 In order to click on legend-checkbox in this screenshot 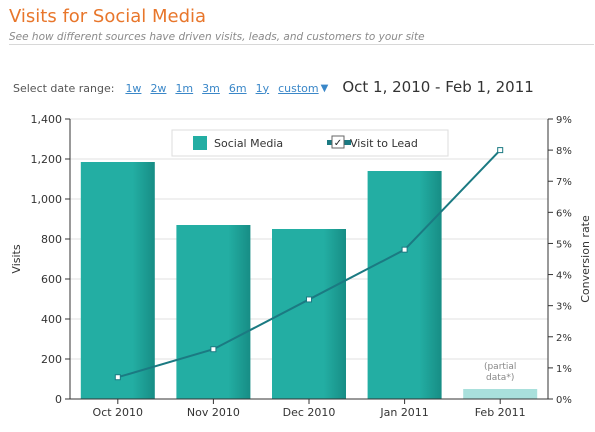, I will do `click(338, 142)`.